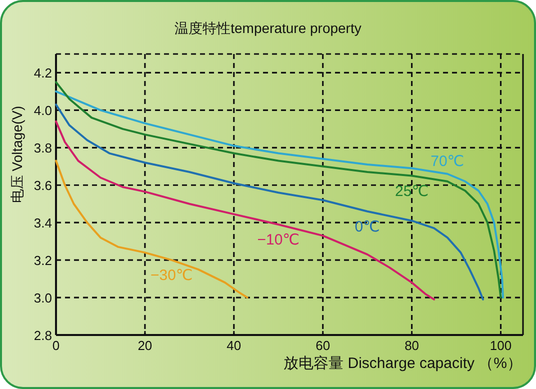 Image resolution: width=536 pixels, height=389 pixels. What do you see at coordinates (43, 335) in the screenshot?
I see `y-tick-label: 2.8` at bounding box center [43, 335].